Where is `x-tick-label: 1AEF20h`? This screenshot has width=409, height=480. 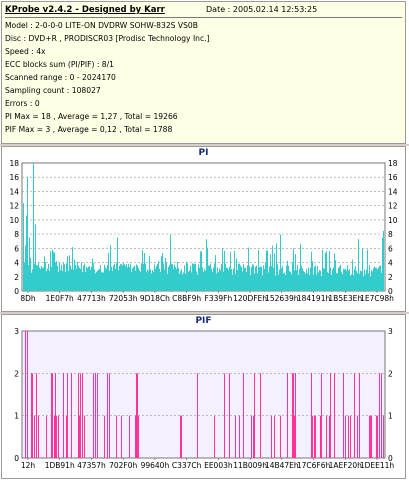
x-tick-label: 1AEF20h is located at coordinates (345, 465).